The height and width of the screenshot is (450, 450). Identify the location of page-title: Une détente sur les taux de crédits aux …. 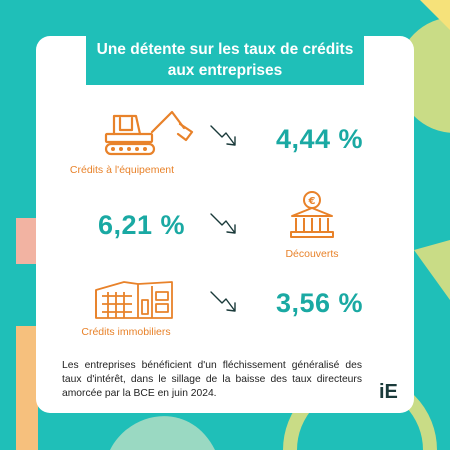
(225, 60).